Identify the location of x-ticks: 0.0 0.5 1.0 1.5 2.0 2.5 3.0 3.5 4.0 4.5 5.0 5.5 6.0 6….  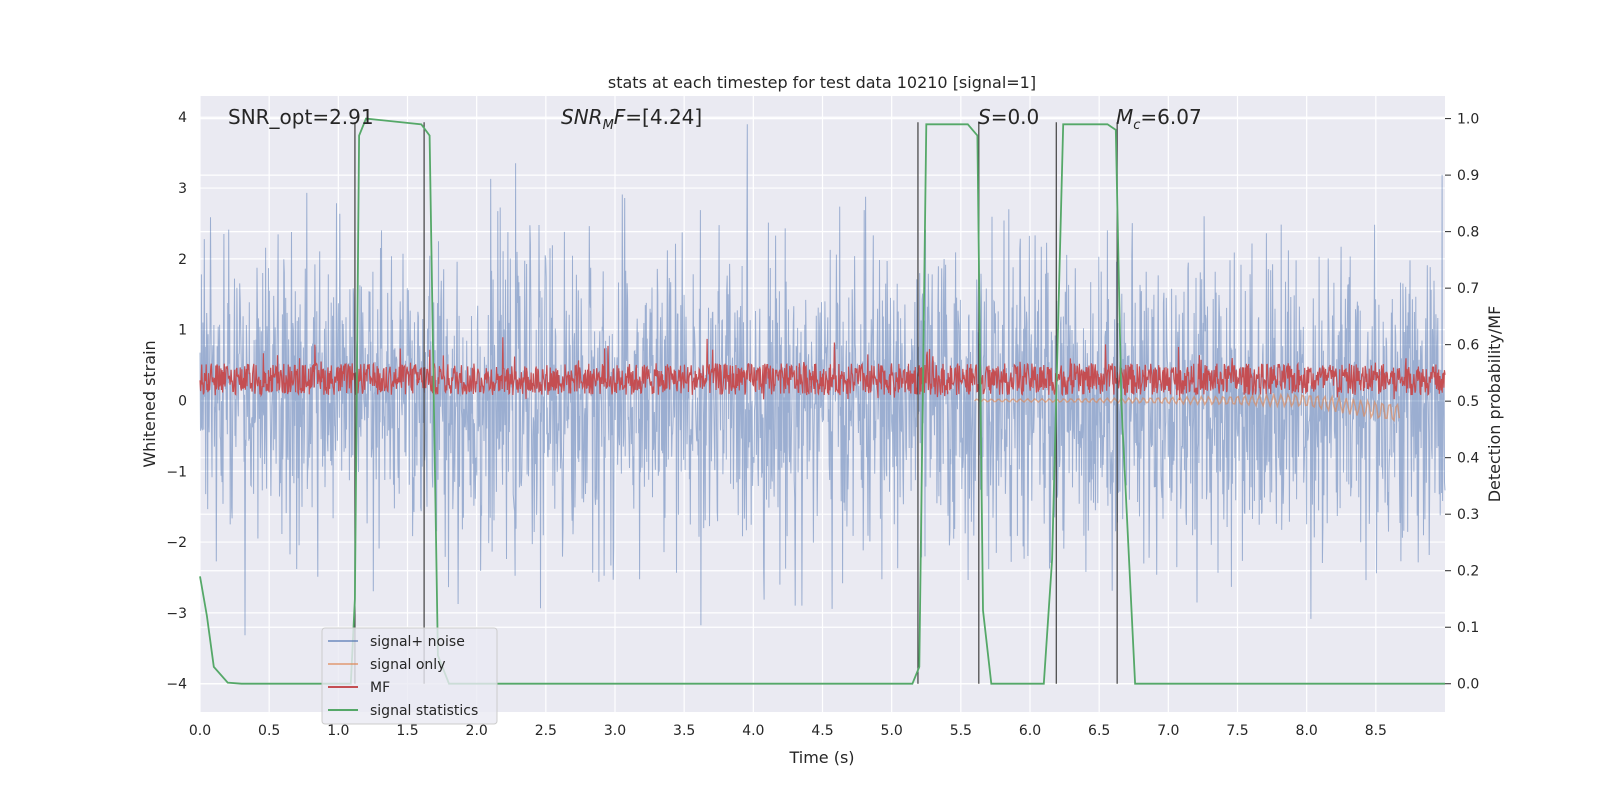
(788, 731).